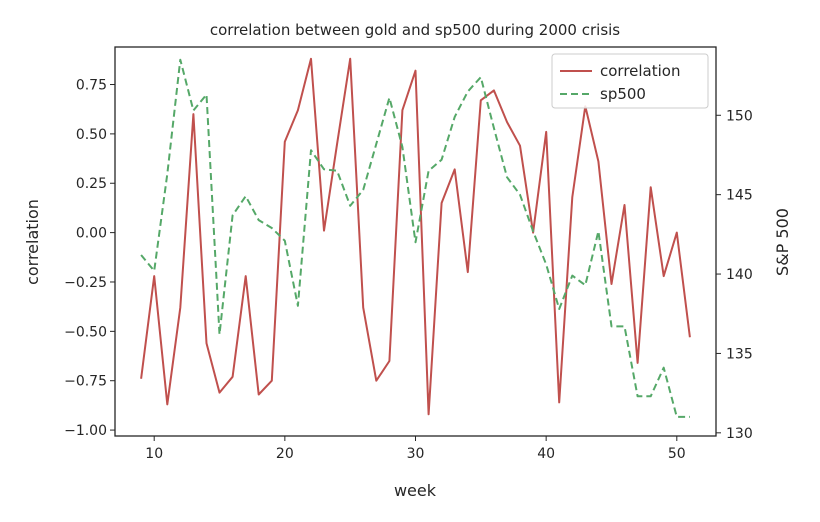 The image size is (820, 522). What do you see at coordinates (32, 242) in the screenshot?
I see `y-axis-label: correlation` at bounding box center [32, 242].